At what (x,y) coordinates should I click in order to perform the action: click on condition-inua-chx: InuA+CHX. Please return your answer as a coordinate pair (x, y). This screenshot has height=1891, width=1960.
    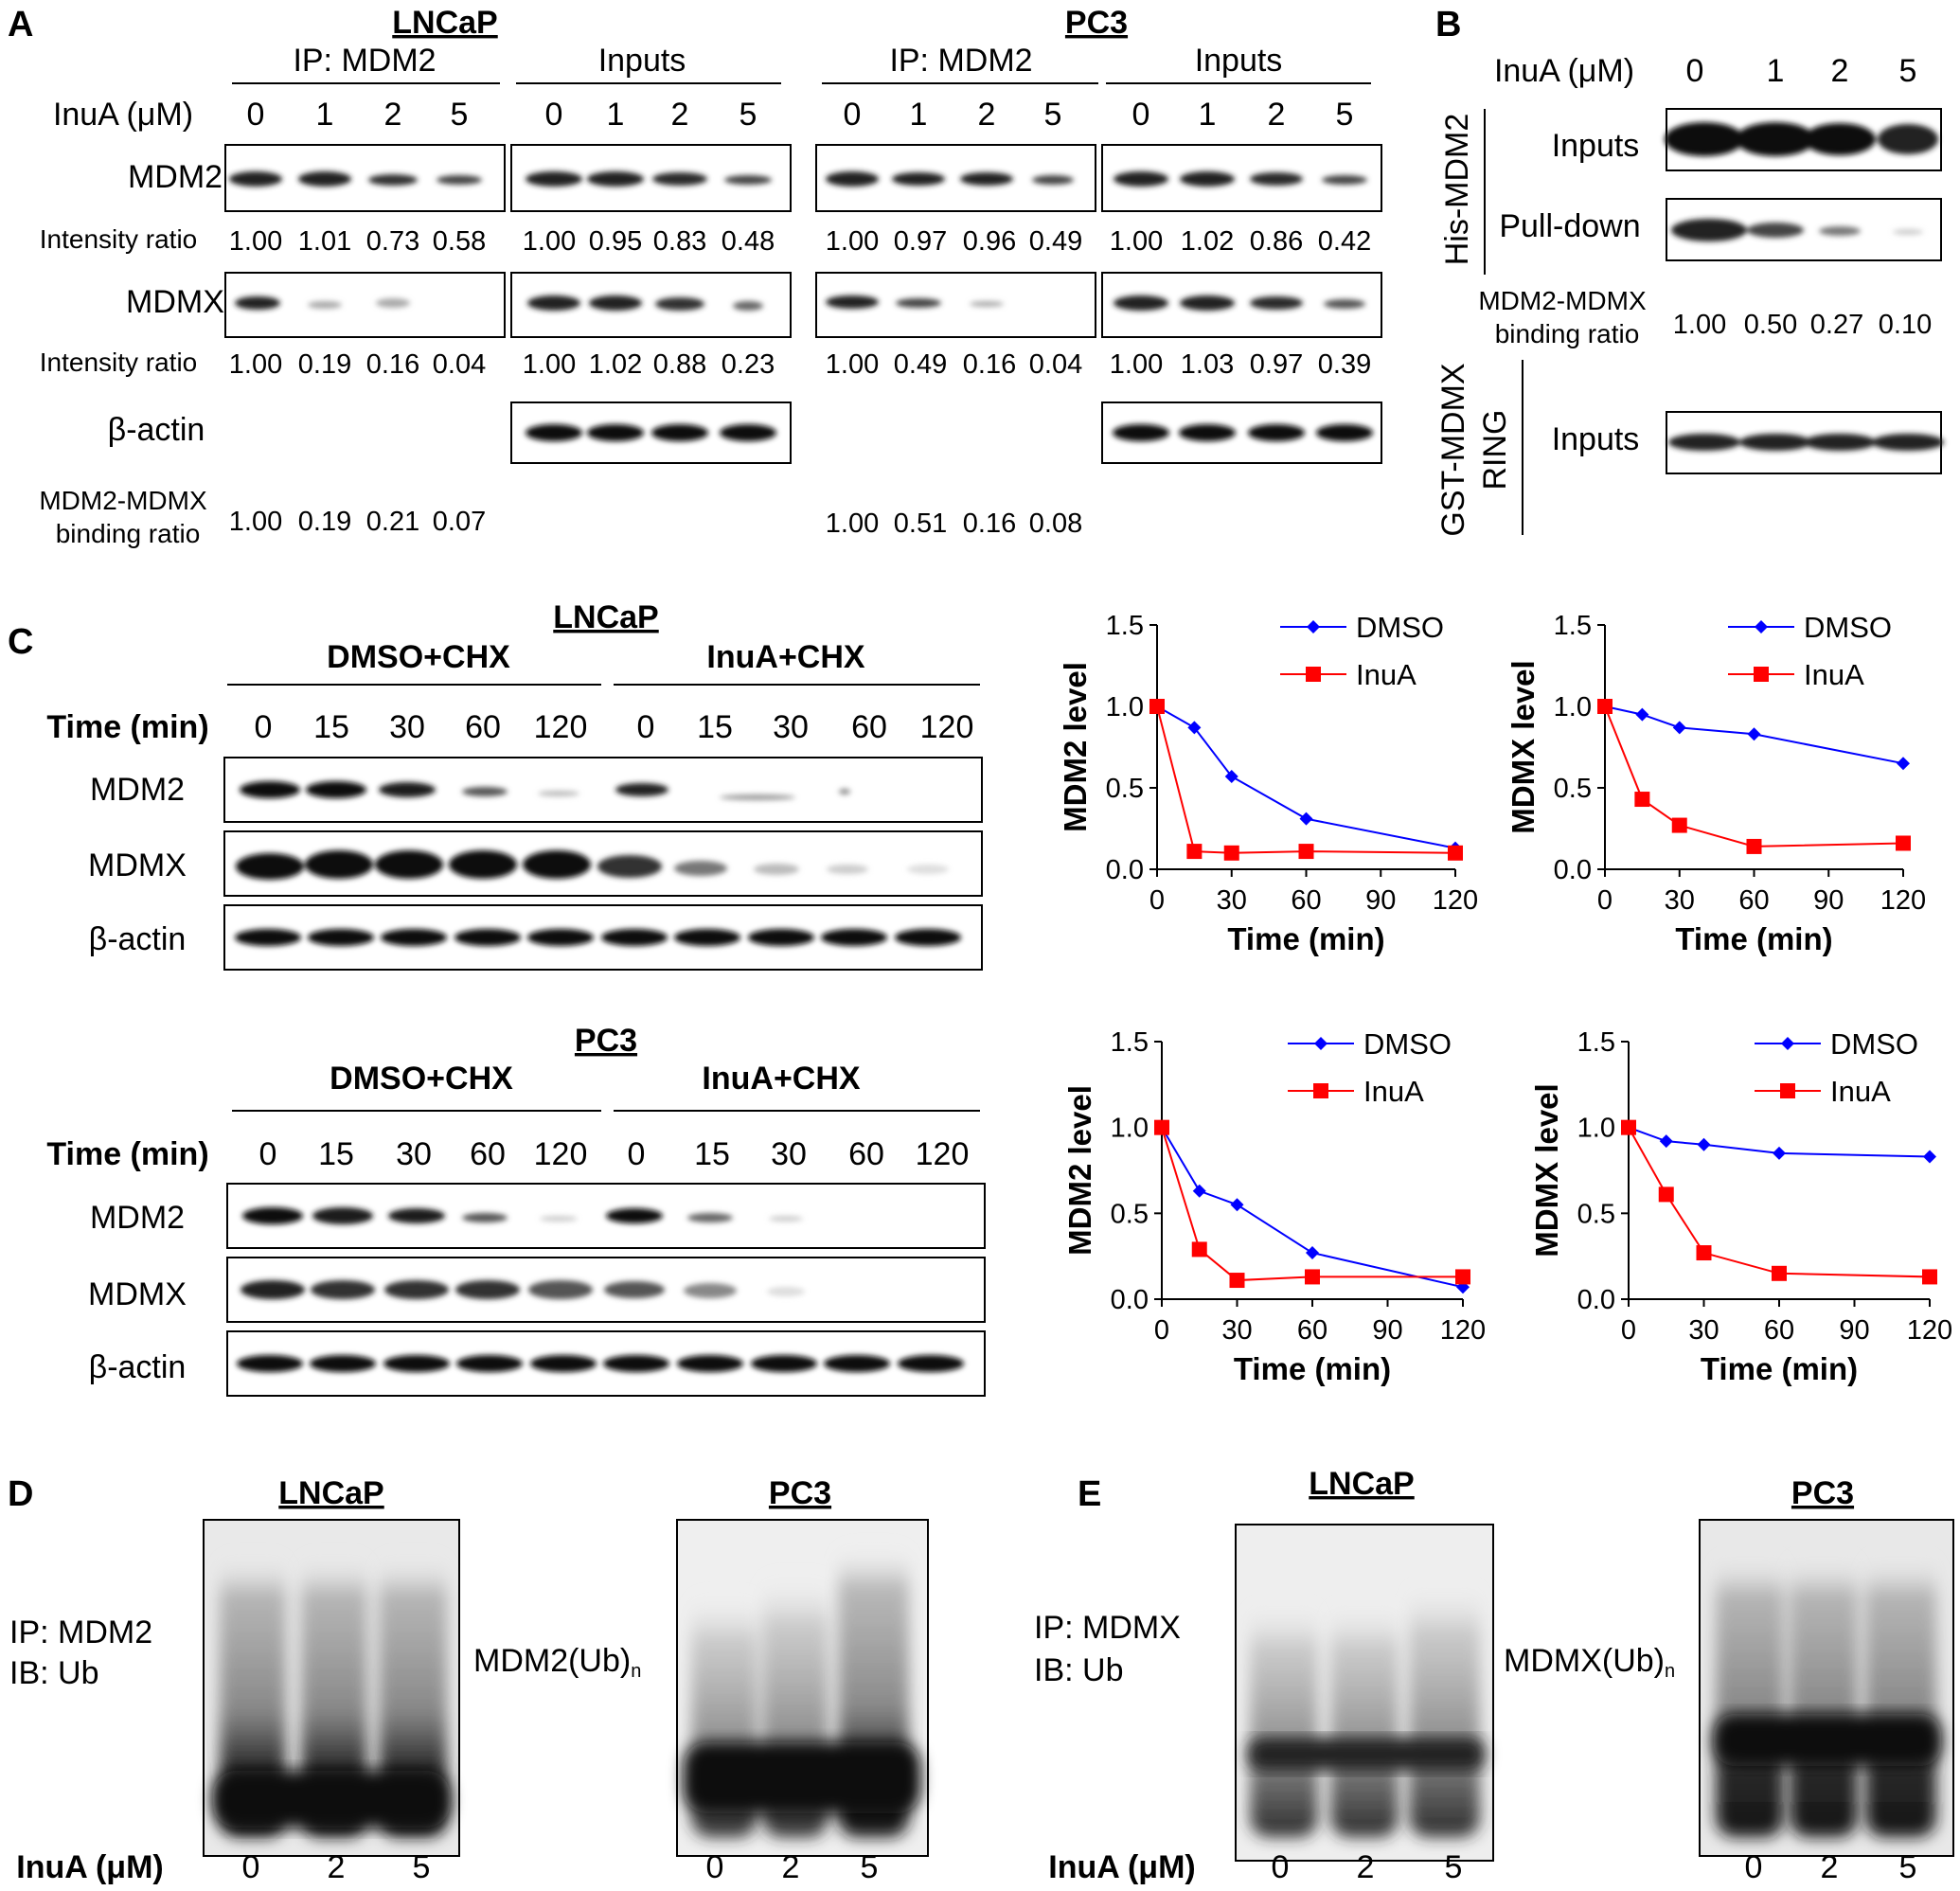
    Looking at the image, I should click on (785, 657).